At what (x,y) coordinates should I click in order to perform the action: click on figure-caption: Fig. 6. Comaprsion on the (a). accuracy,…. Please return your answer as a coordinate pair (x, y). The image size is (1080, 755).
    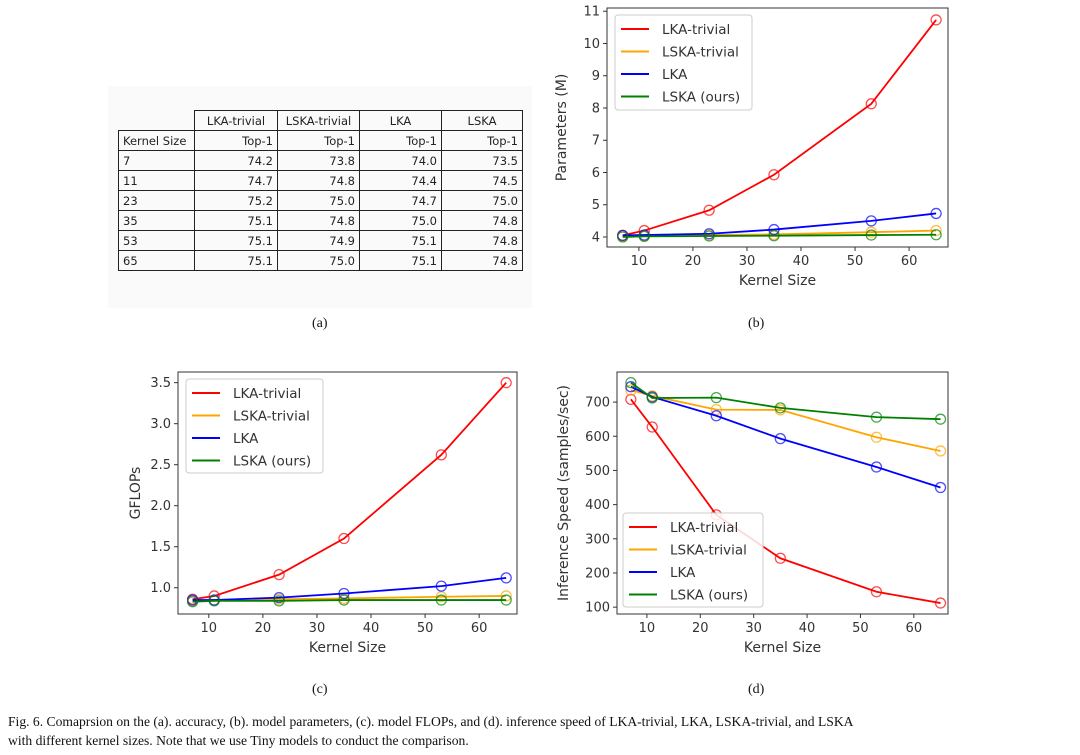
    Looking at the image, I should click on (543, 731).